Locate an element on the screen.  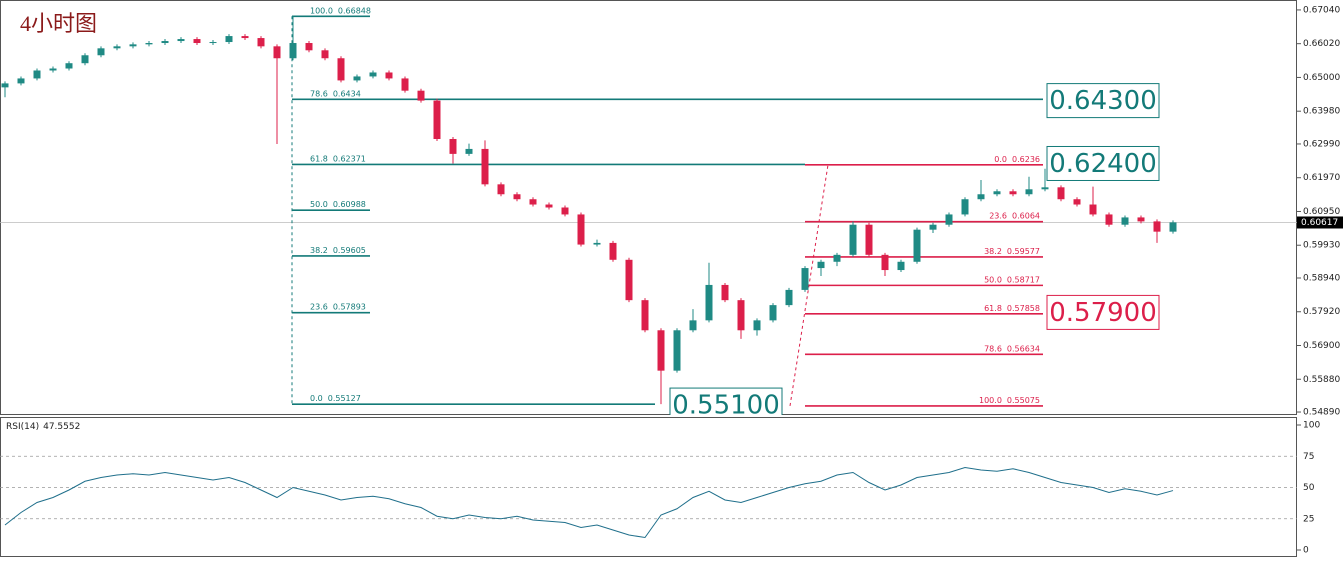
fib-label: 23.6 0.57893 is located at coordinates (338, 306).